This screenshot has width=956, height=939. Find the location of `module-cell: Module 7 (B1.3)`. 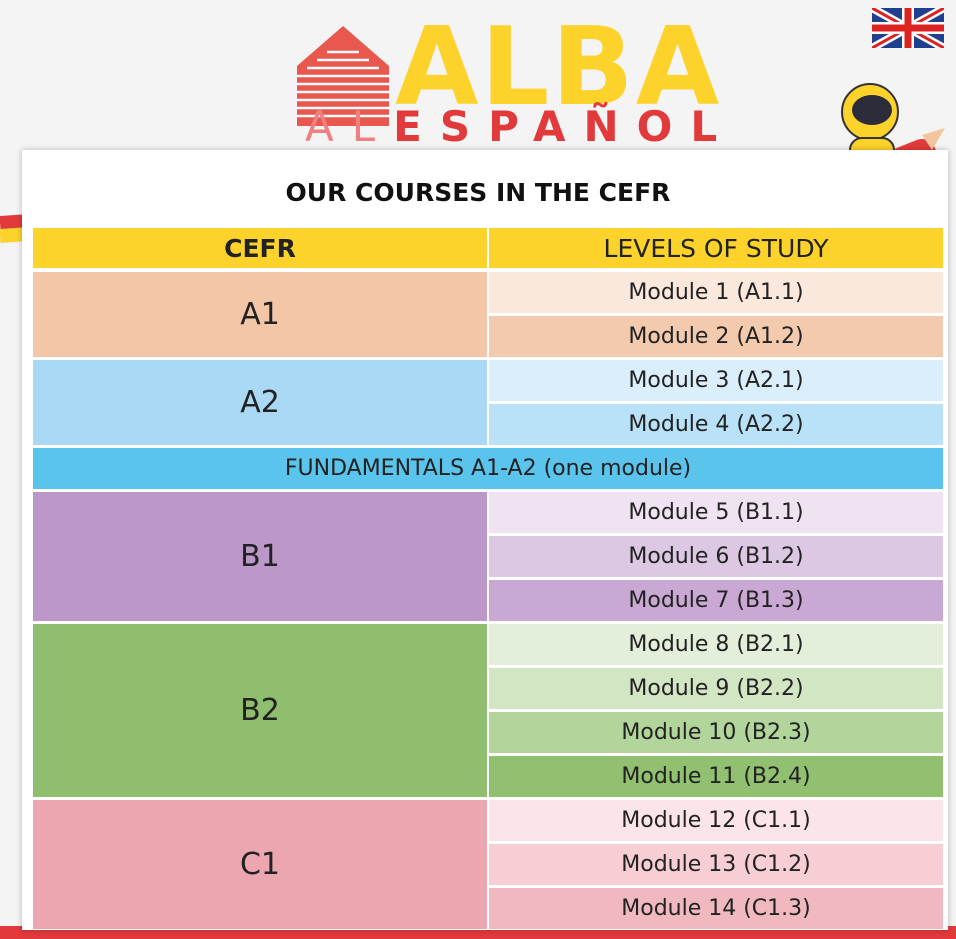

module-cell: Module 7 (B1.3) is located at coordinates (716, 600).